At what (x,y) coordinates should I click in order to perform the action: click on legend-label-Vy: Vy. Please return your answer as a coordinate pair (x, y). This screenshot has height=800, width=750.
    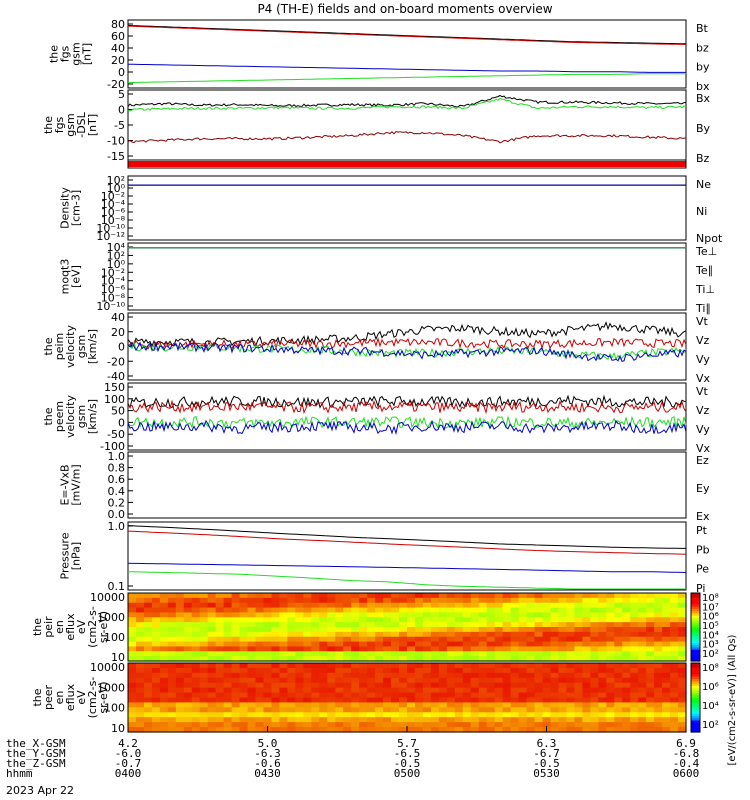
    Looking at the image, I should click on (703, 429).